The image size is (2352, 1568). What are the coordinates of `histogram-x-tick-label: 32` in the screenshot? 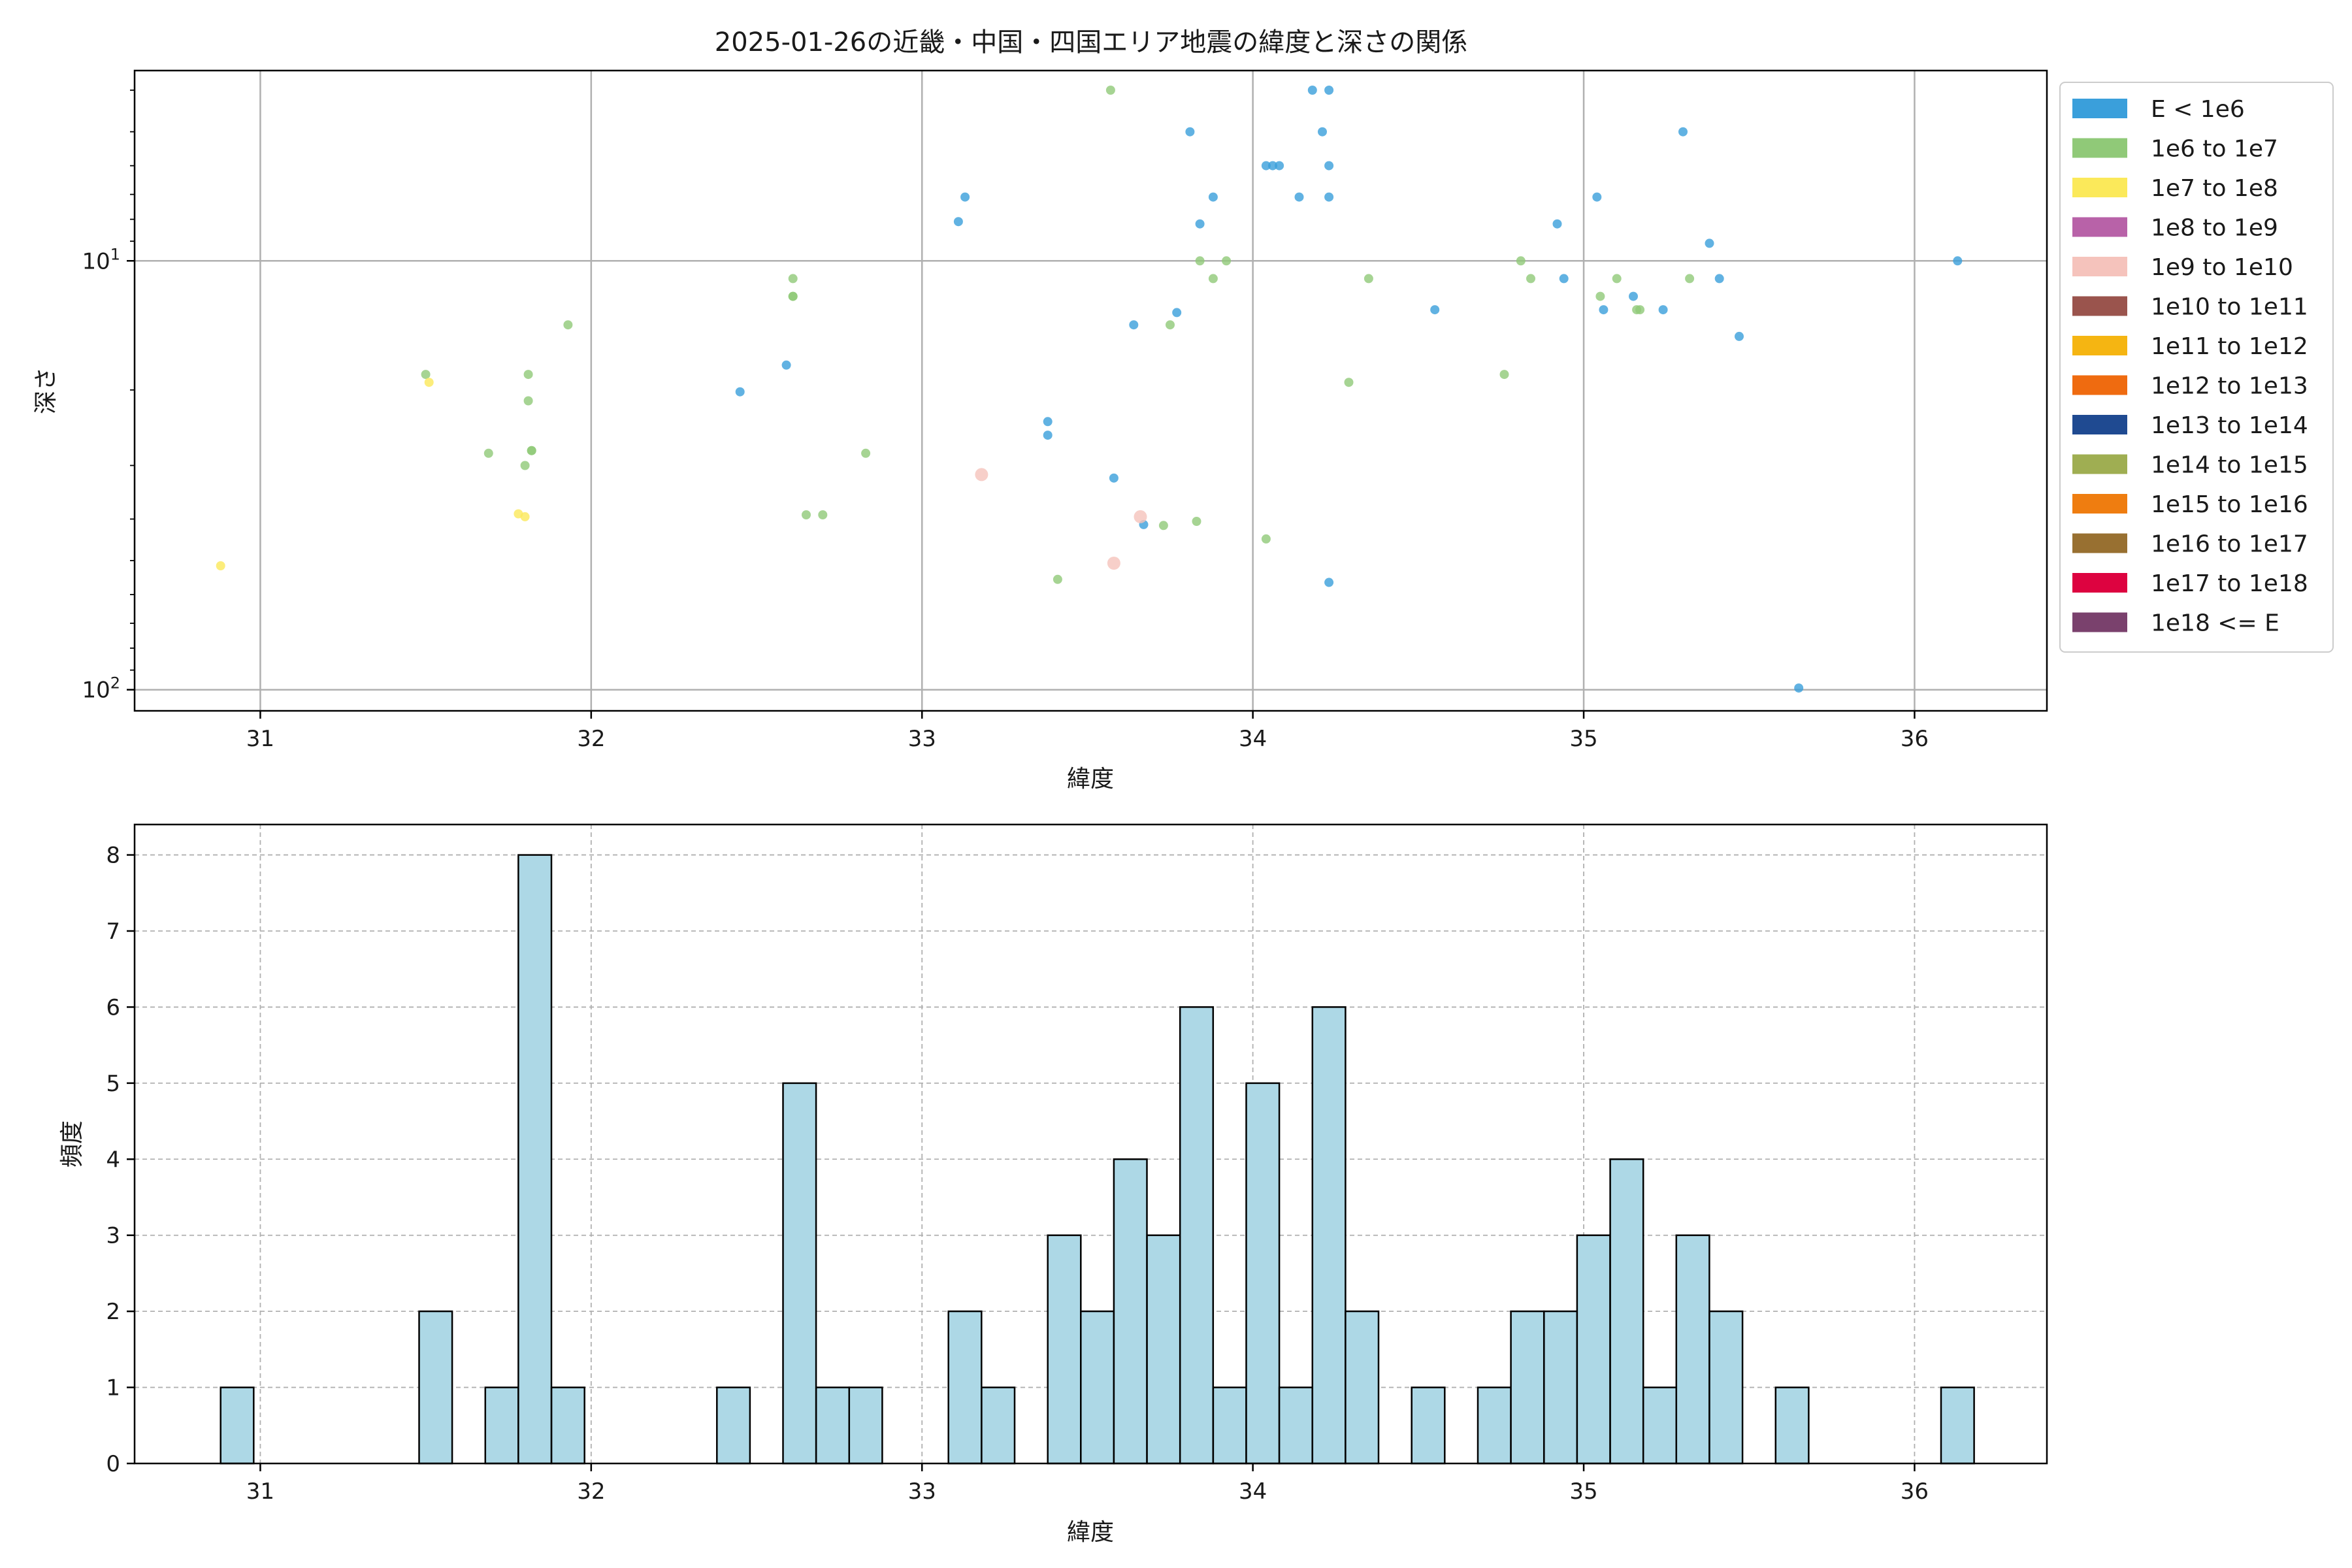 It's located at (591, 1491).